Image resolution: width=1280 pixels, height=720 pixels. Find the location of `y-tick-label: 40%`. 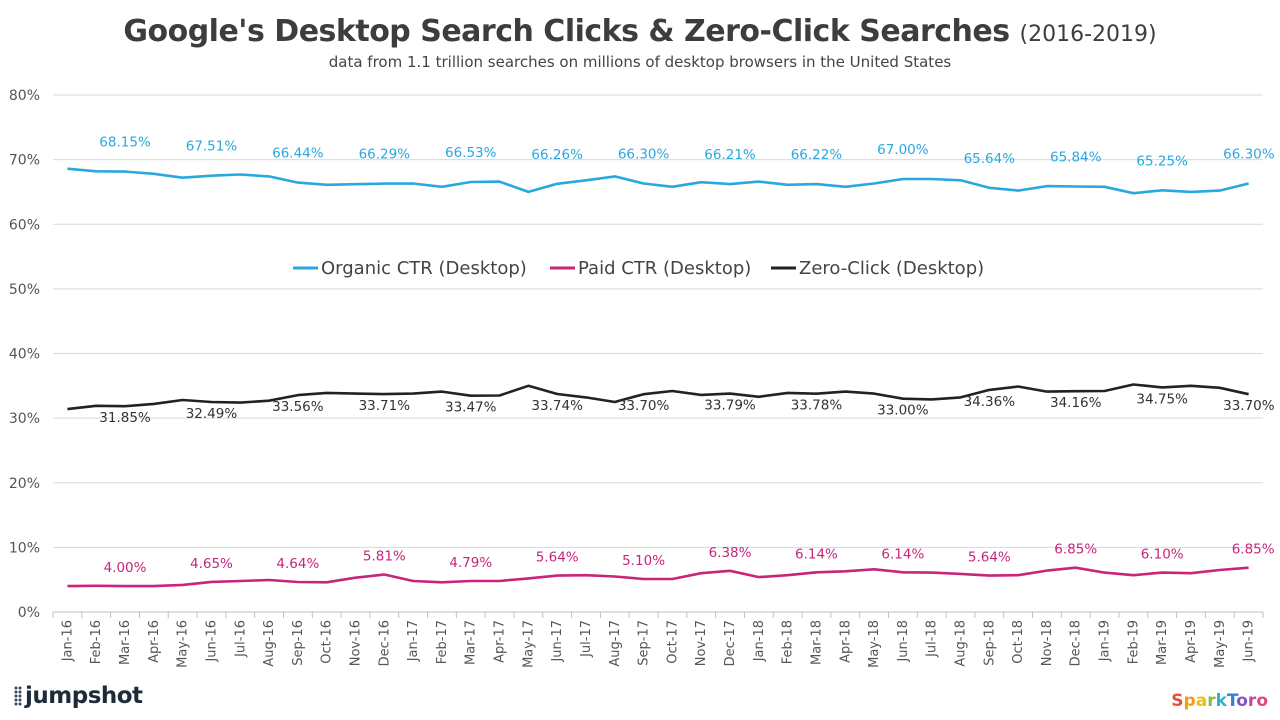

y-tick-label: 40% is located at coordinates (24, 355).